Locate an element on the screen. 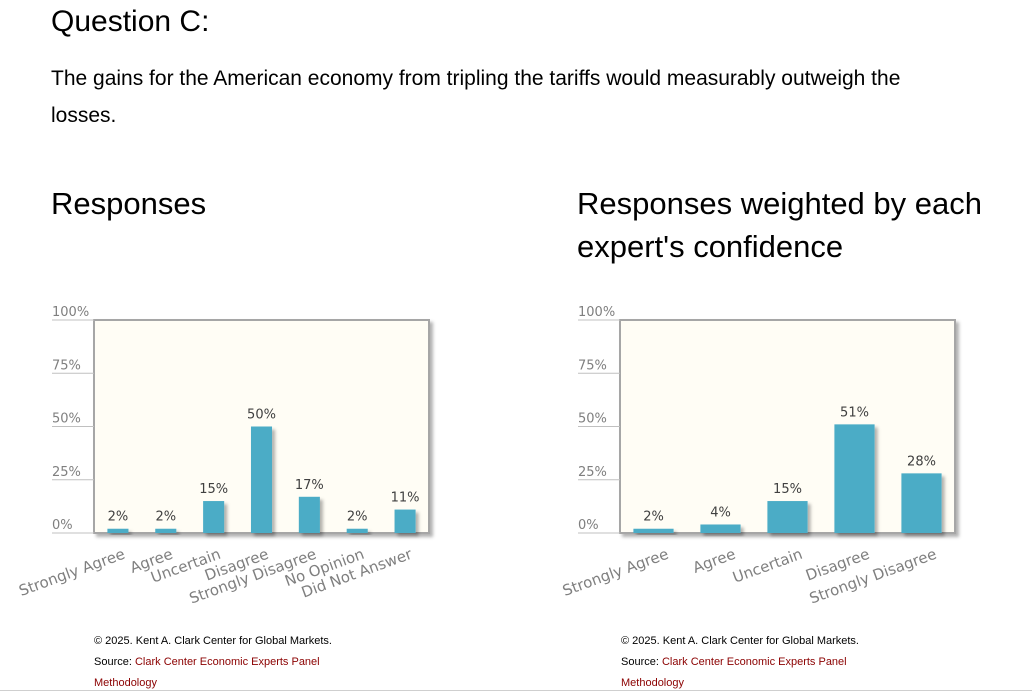 Image resolution: width=1032 pixels, height=693 pixels. left-source-label: Source: is located at coordinates (113, 662).